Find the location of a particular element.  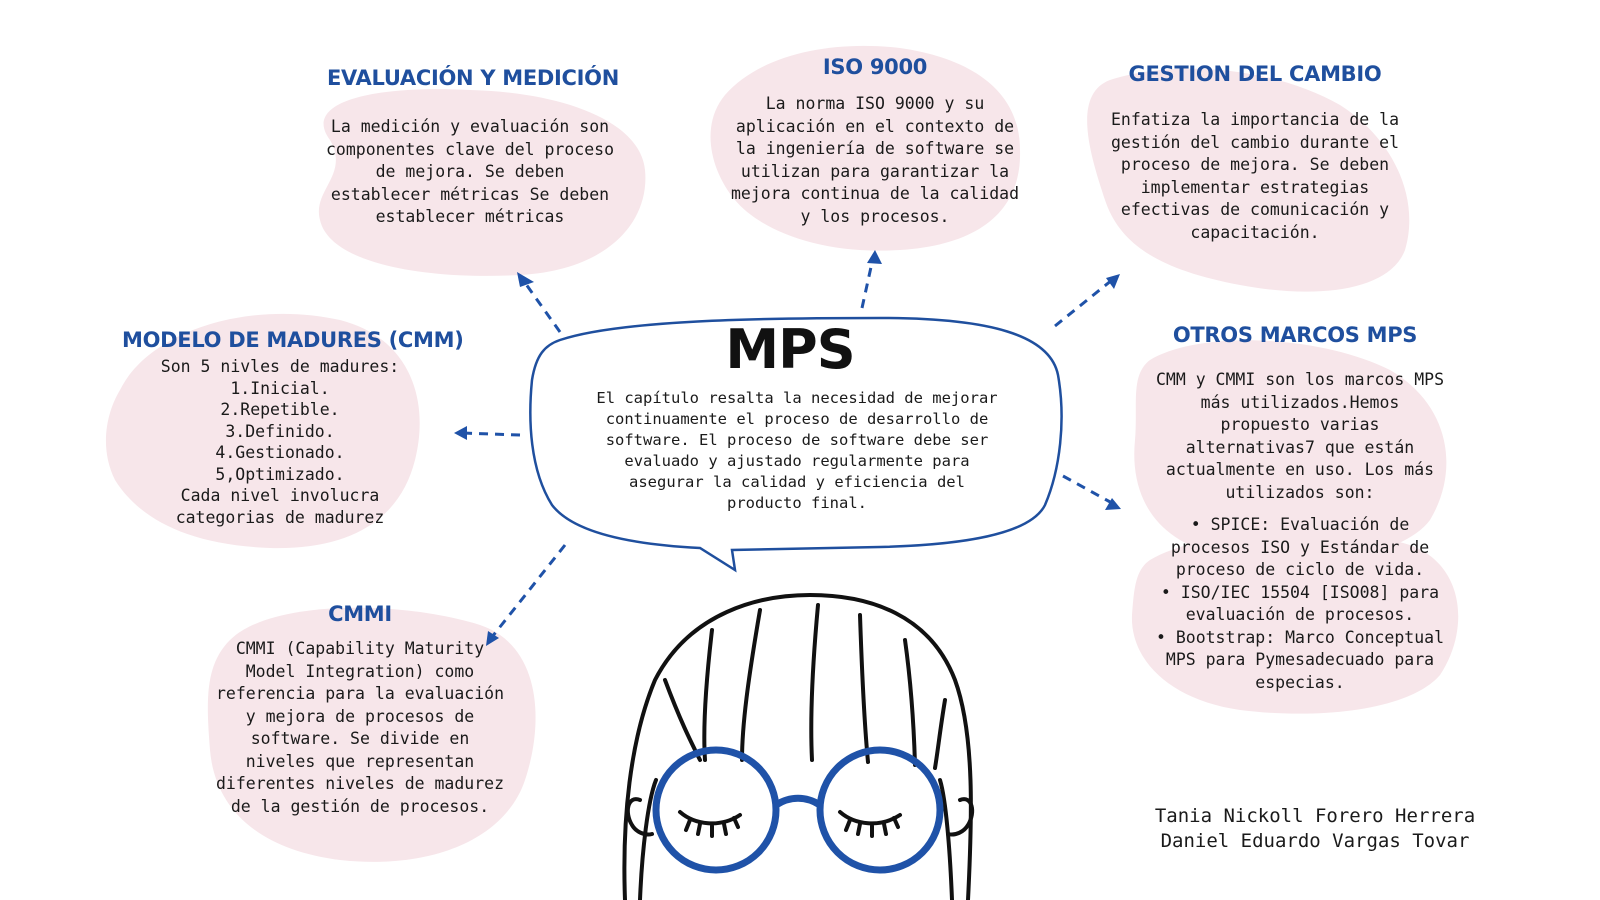

blob-modelo is located at coordinates (262, 431).